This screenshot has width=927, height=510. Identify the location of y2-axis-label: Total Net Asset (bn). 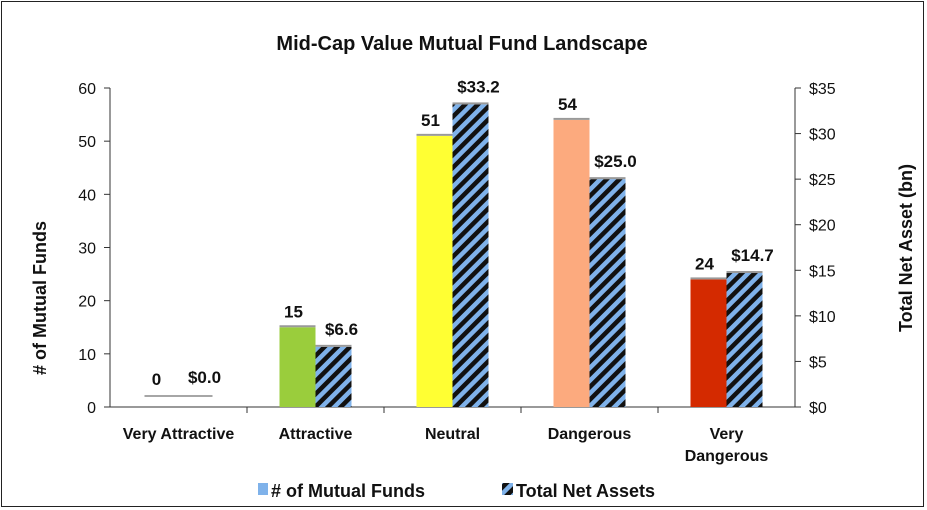
(906, 248).